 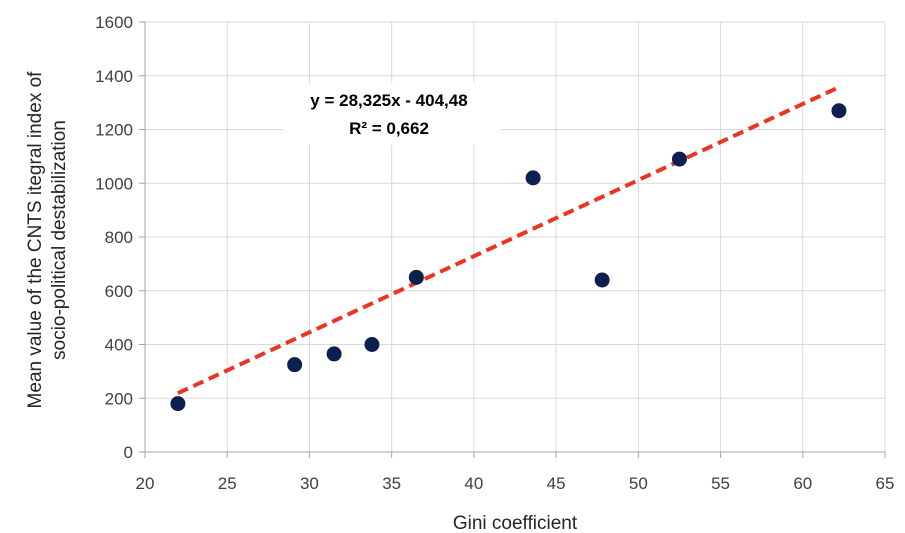 I want to click on x-tick-label: 45, so click(x=556, y=483).